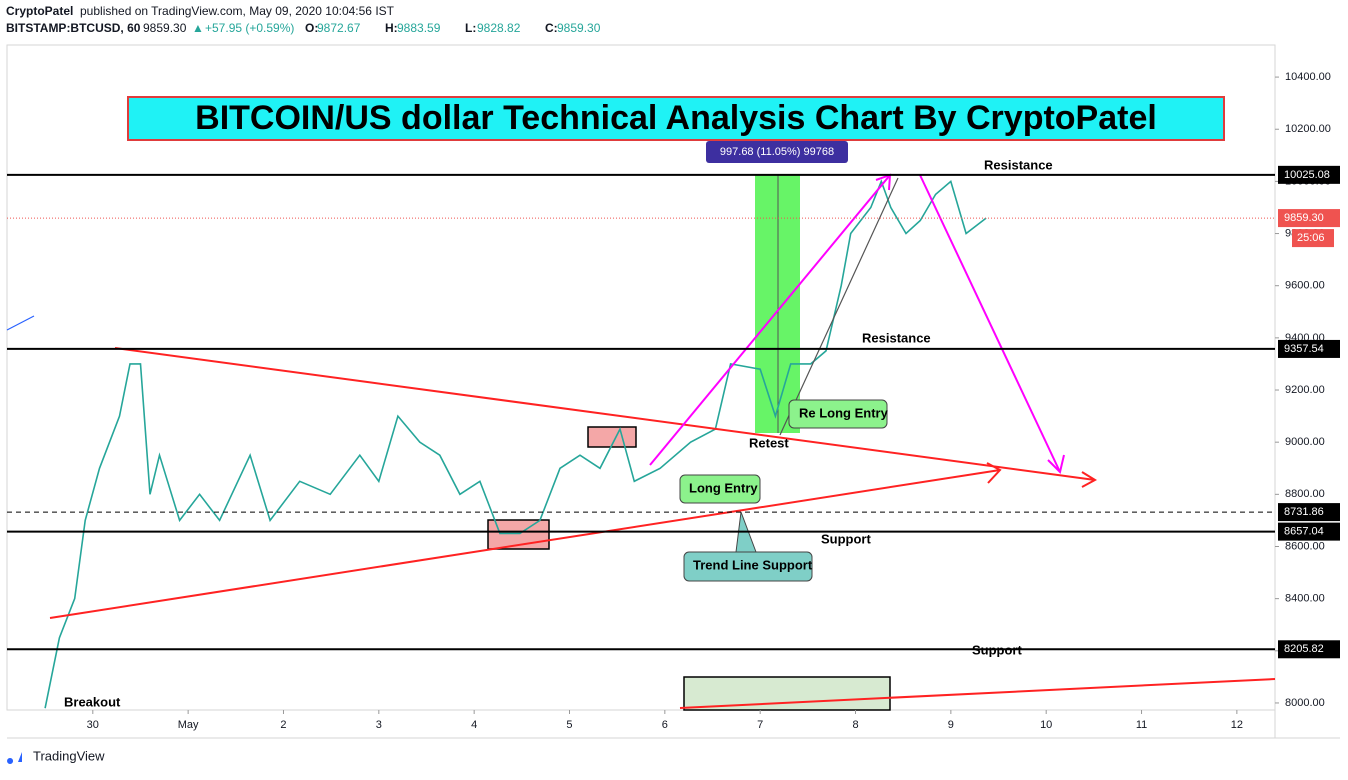 This screenshot has height=780, width=1348. What do you see at coordinates (1305, 286) in the screenshot?
I see `y-tick-label: 9600.00` at bounding box center [1305, 286].